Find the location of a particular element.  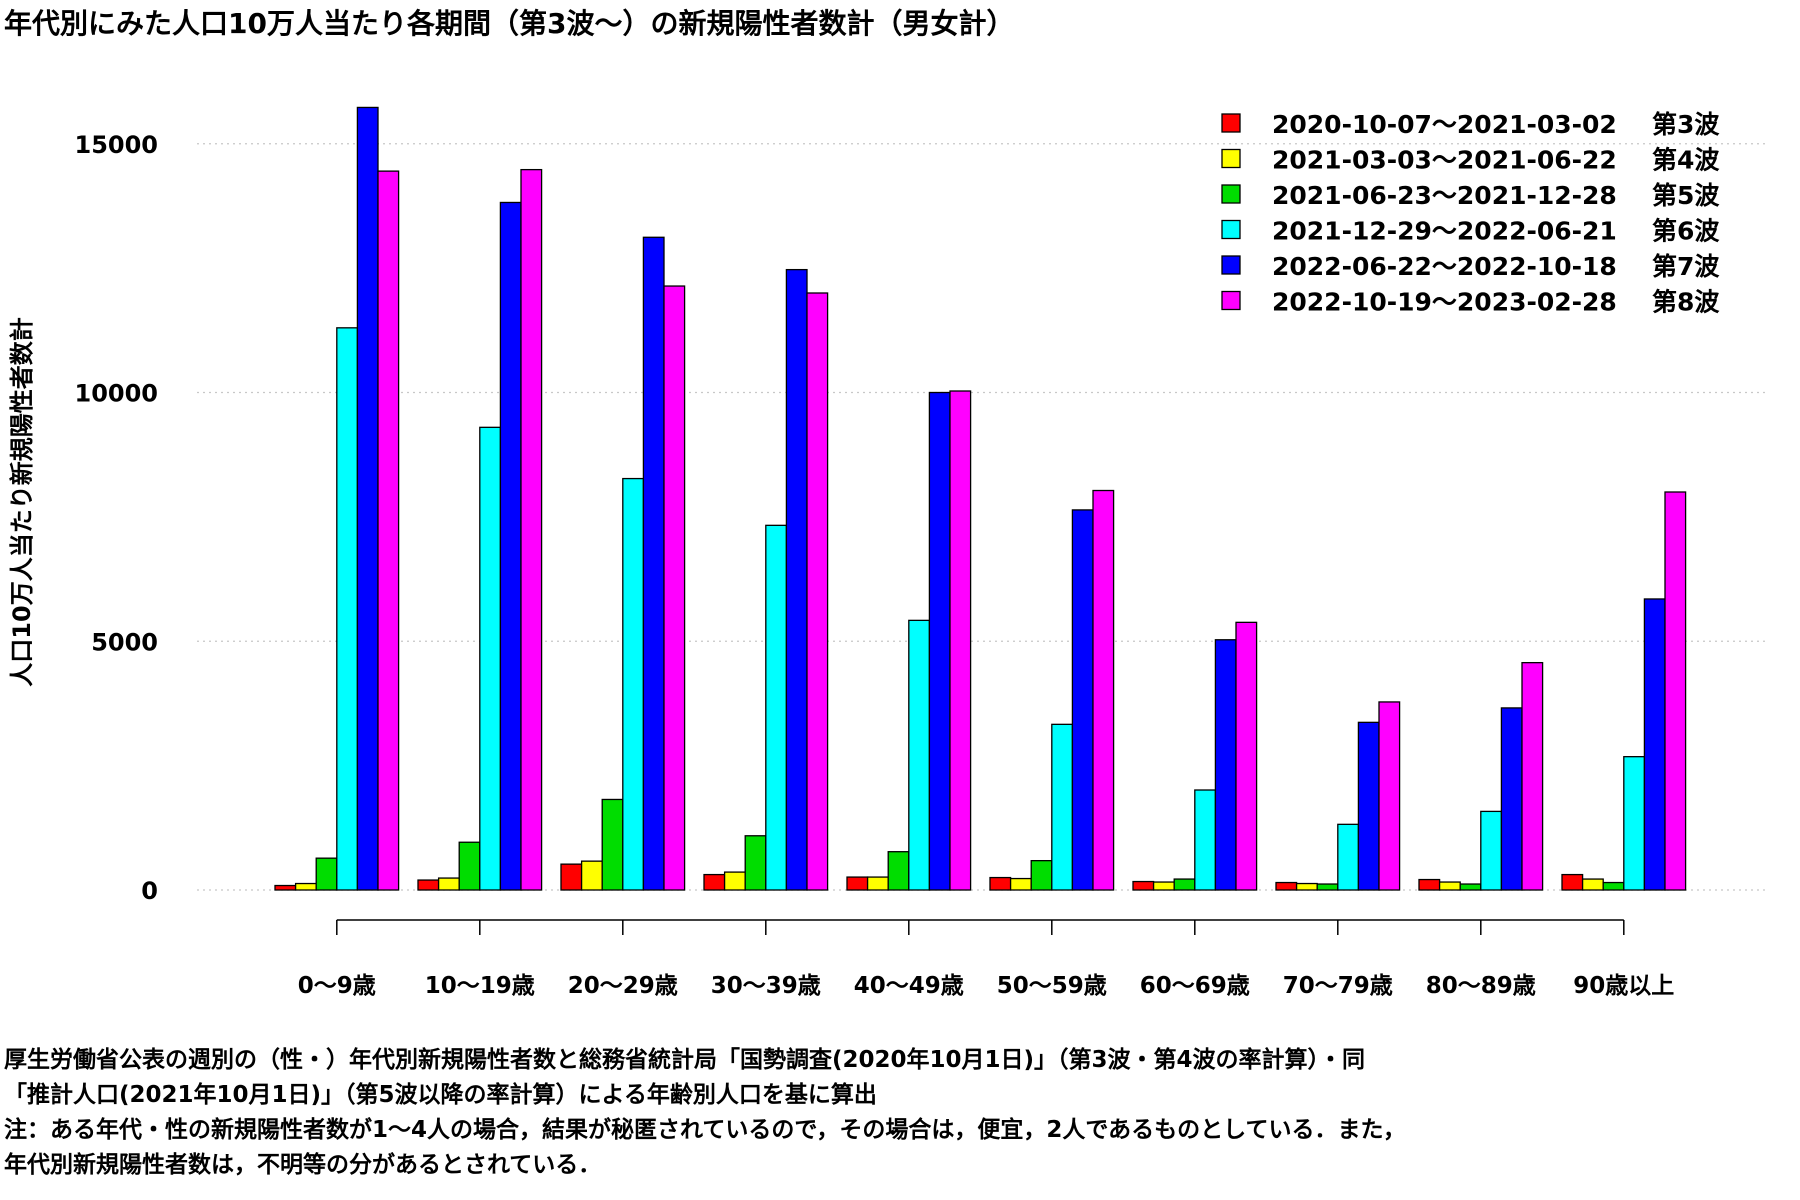

x-tick-label: 10〜19歳 is located at coordinates (480, 986).